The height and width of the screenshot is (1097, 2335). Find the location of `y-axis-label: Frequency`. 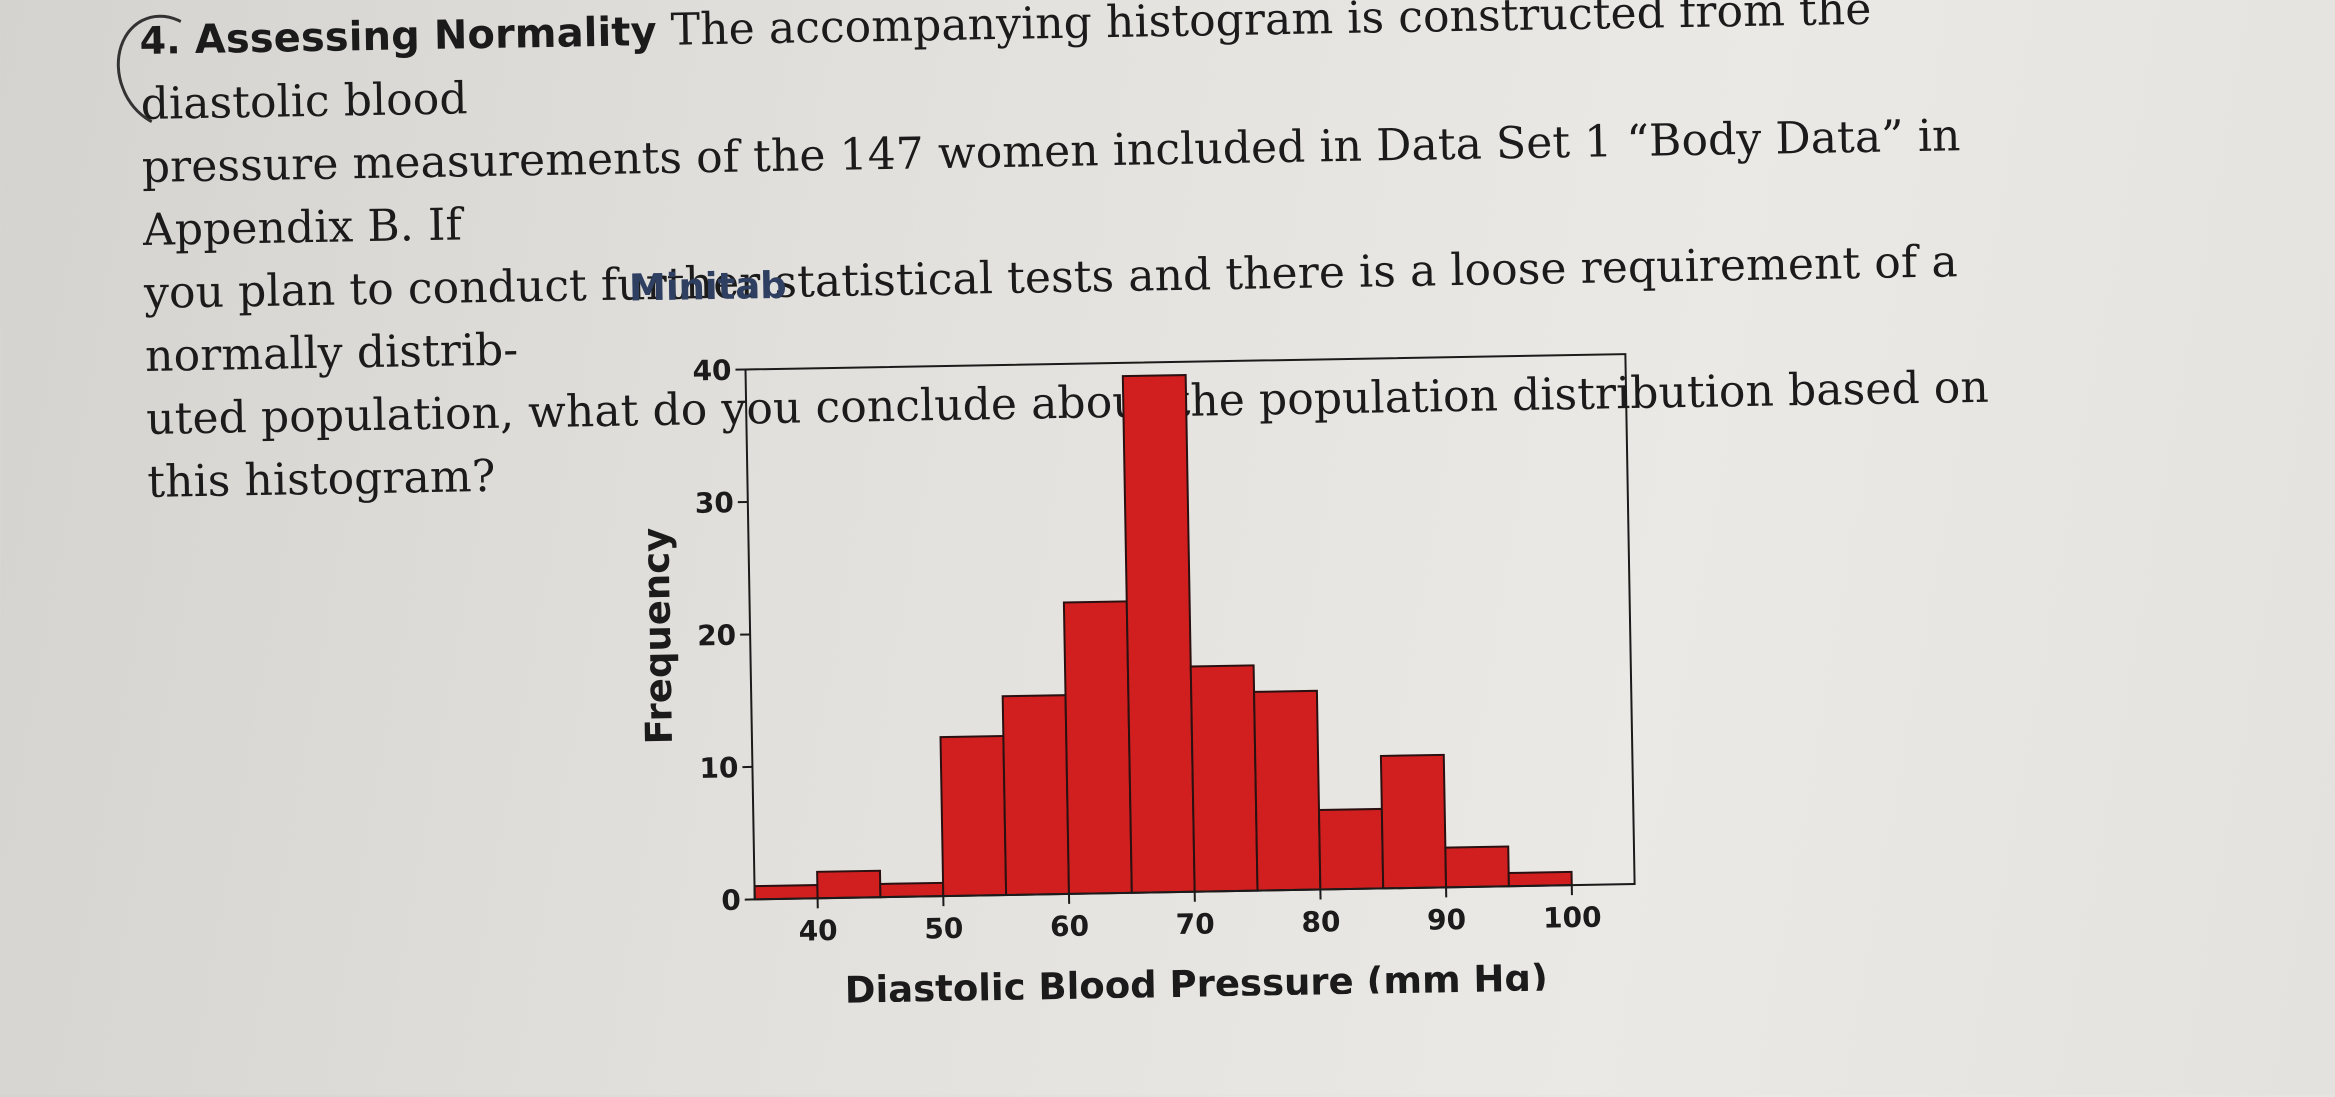

y-axis-label: Frequency is located at coordinates (657, 635).